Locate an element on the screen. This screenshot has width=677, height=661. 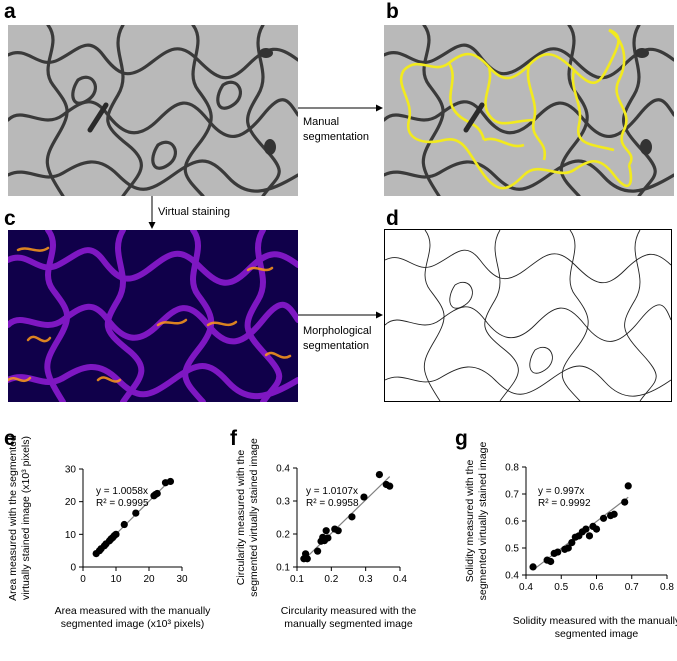
manual-caption-line1: Manual is located at coordinates (321, 122).